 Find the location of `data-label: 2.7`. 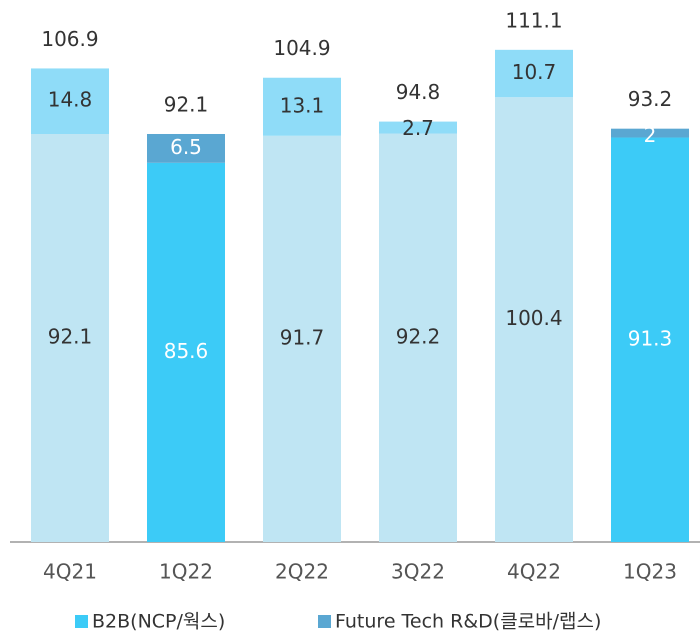

data-label: 2.7 is located at coordinates (418, 128).